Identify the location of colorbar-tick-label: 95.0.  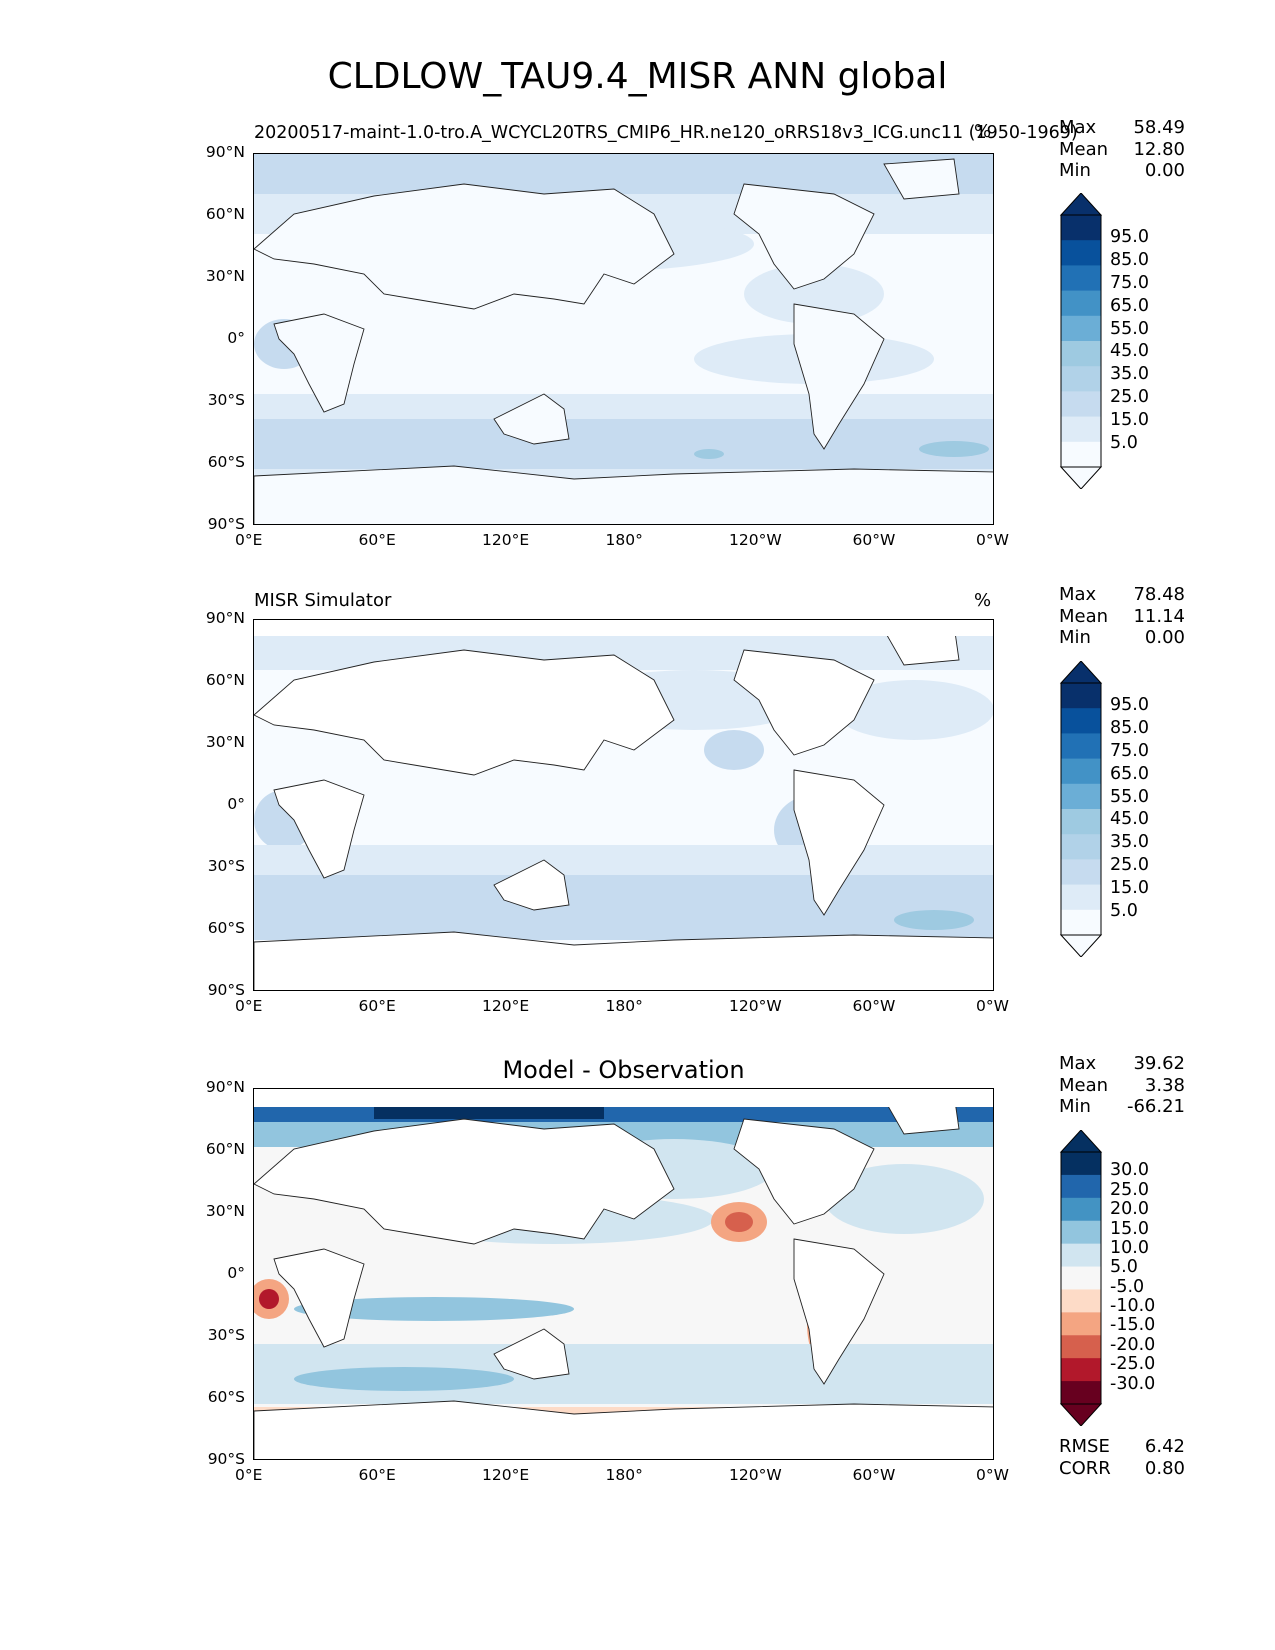
(1129, 704).